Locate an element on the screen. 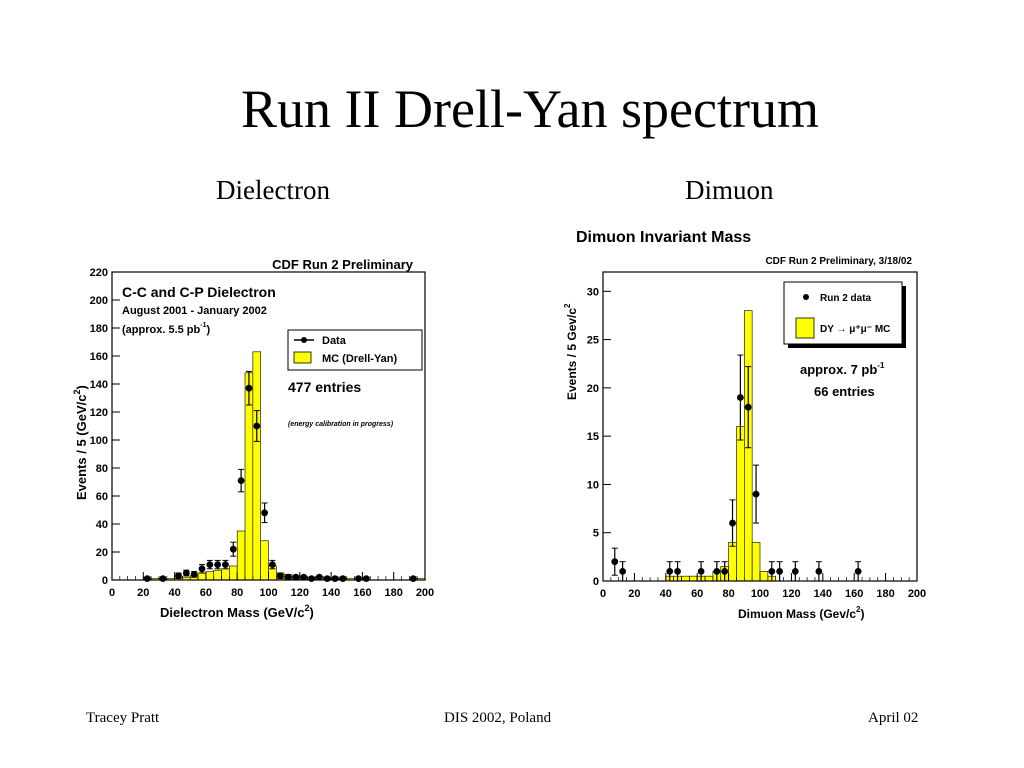  legend-mc-label: DY → μ⁺μ⁻ MC is located at coordinates (855, 329).